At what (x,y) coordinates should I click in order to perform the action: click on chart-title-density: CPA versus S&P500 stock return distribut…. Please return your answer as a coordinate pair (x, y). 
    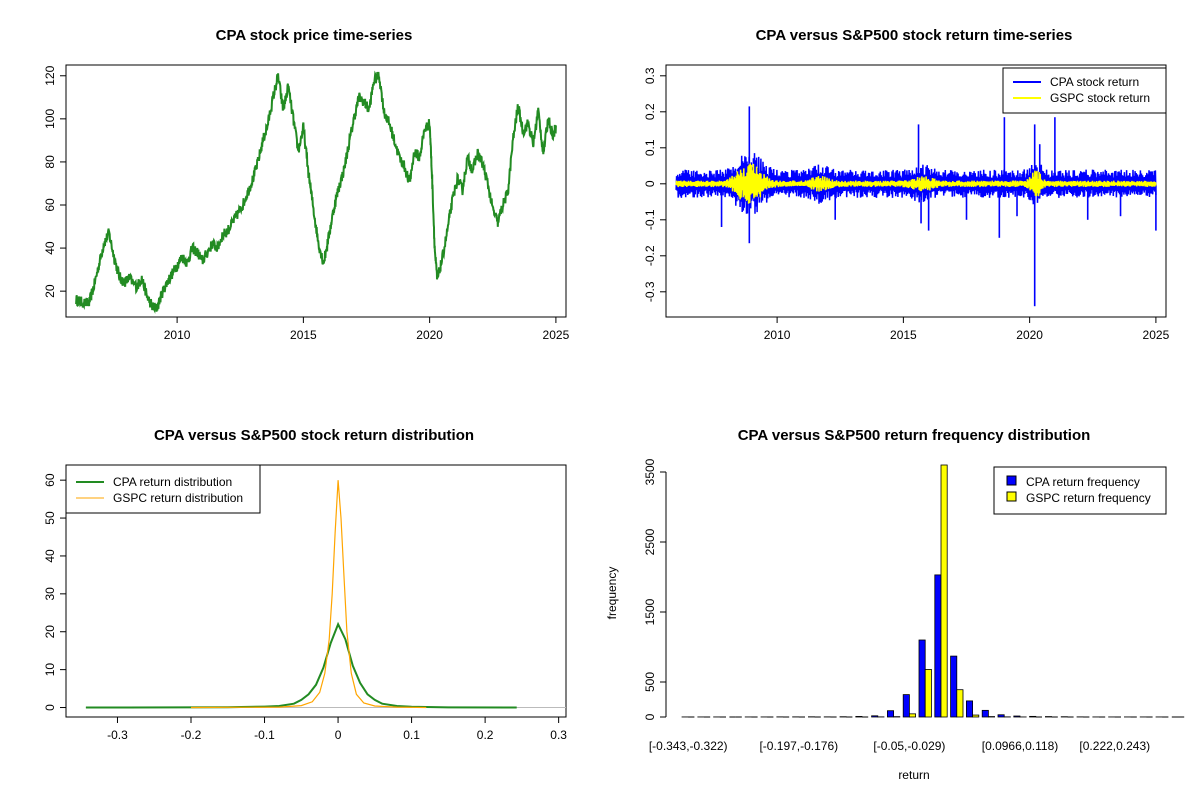
    Looking at the image, I should click on (314, 435).